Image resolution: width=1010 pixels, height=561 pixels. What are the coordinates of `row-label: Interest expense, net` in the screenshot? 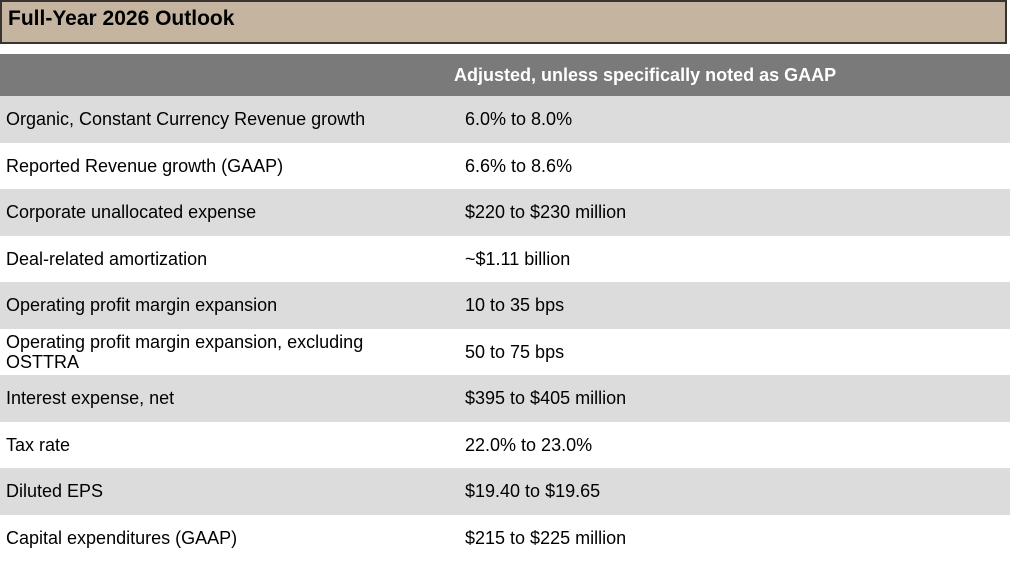 It's located at (216, 398).